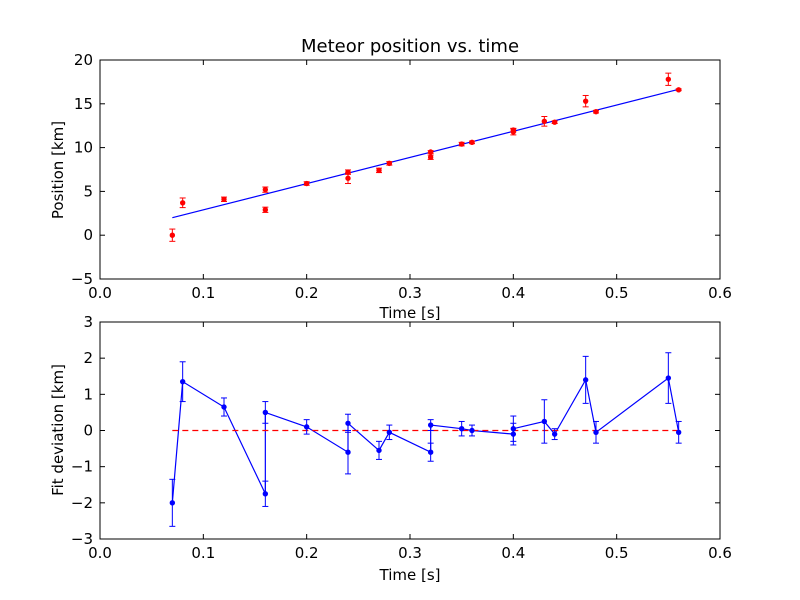  What do you see at coordinates (410, 575) in the screenshot?
I see `deviation-x-axis-label: Time [s]` at bounding box center [410, 575].